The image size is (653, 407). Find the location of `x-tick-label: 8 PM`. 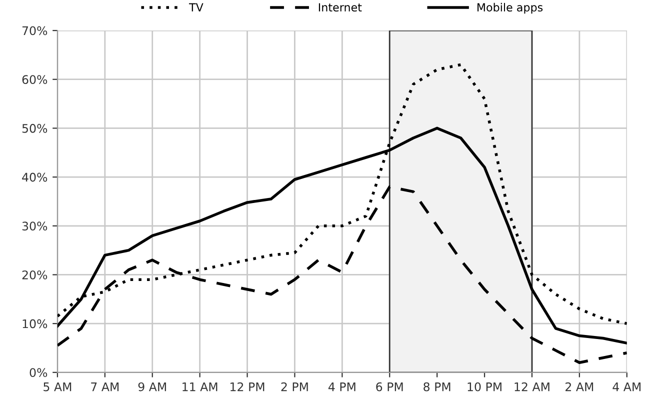

x-tick-label: 8 PM is located at coordinates (437, 387).